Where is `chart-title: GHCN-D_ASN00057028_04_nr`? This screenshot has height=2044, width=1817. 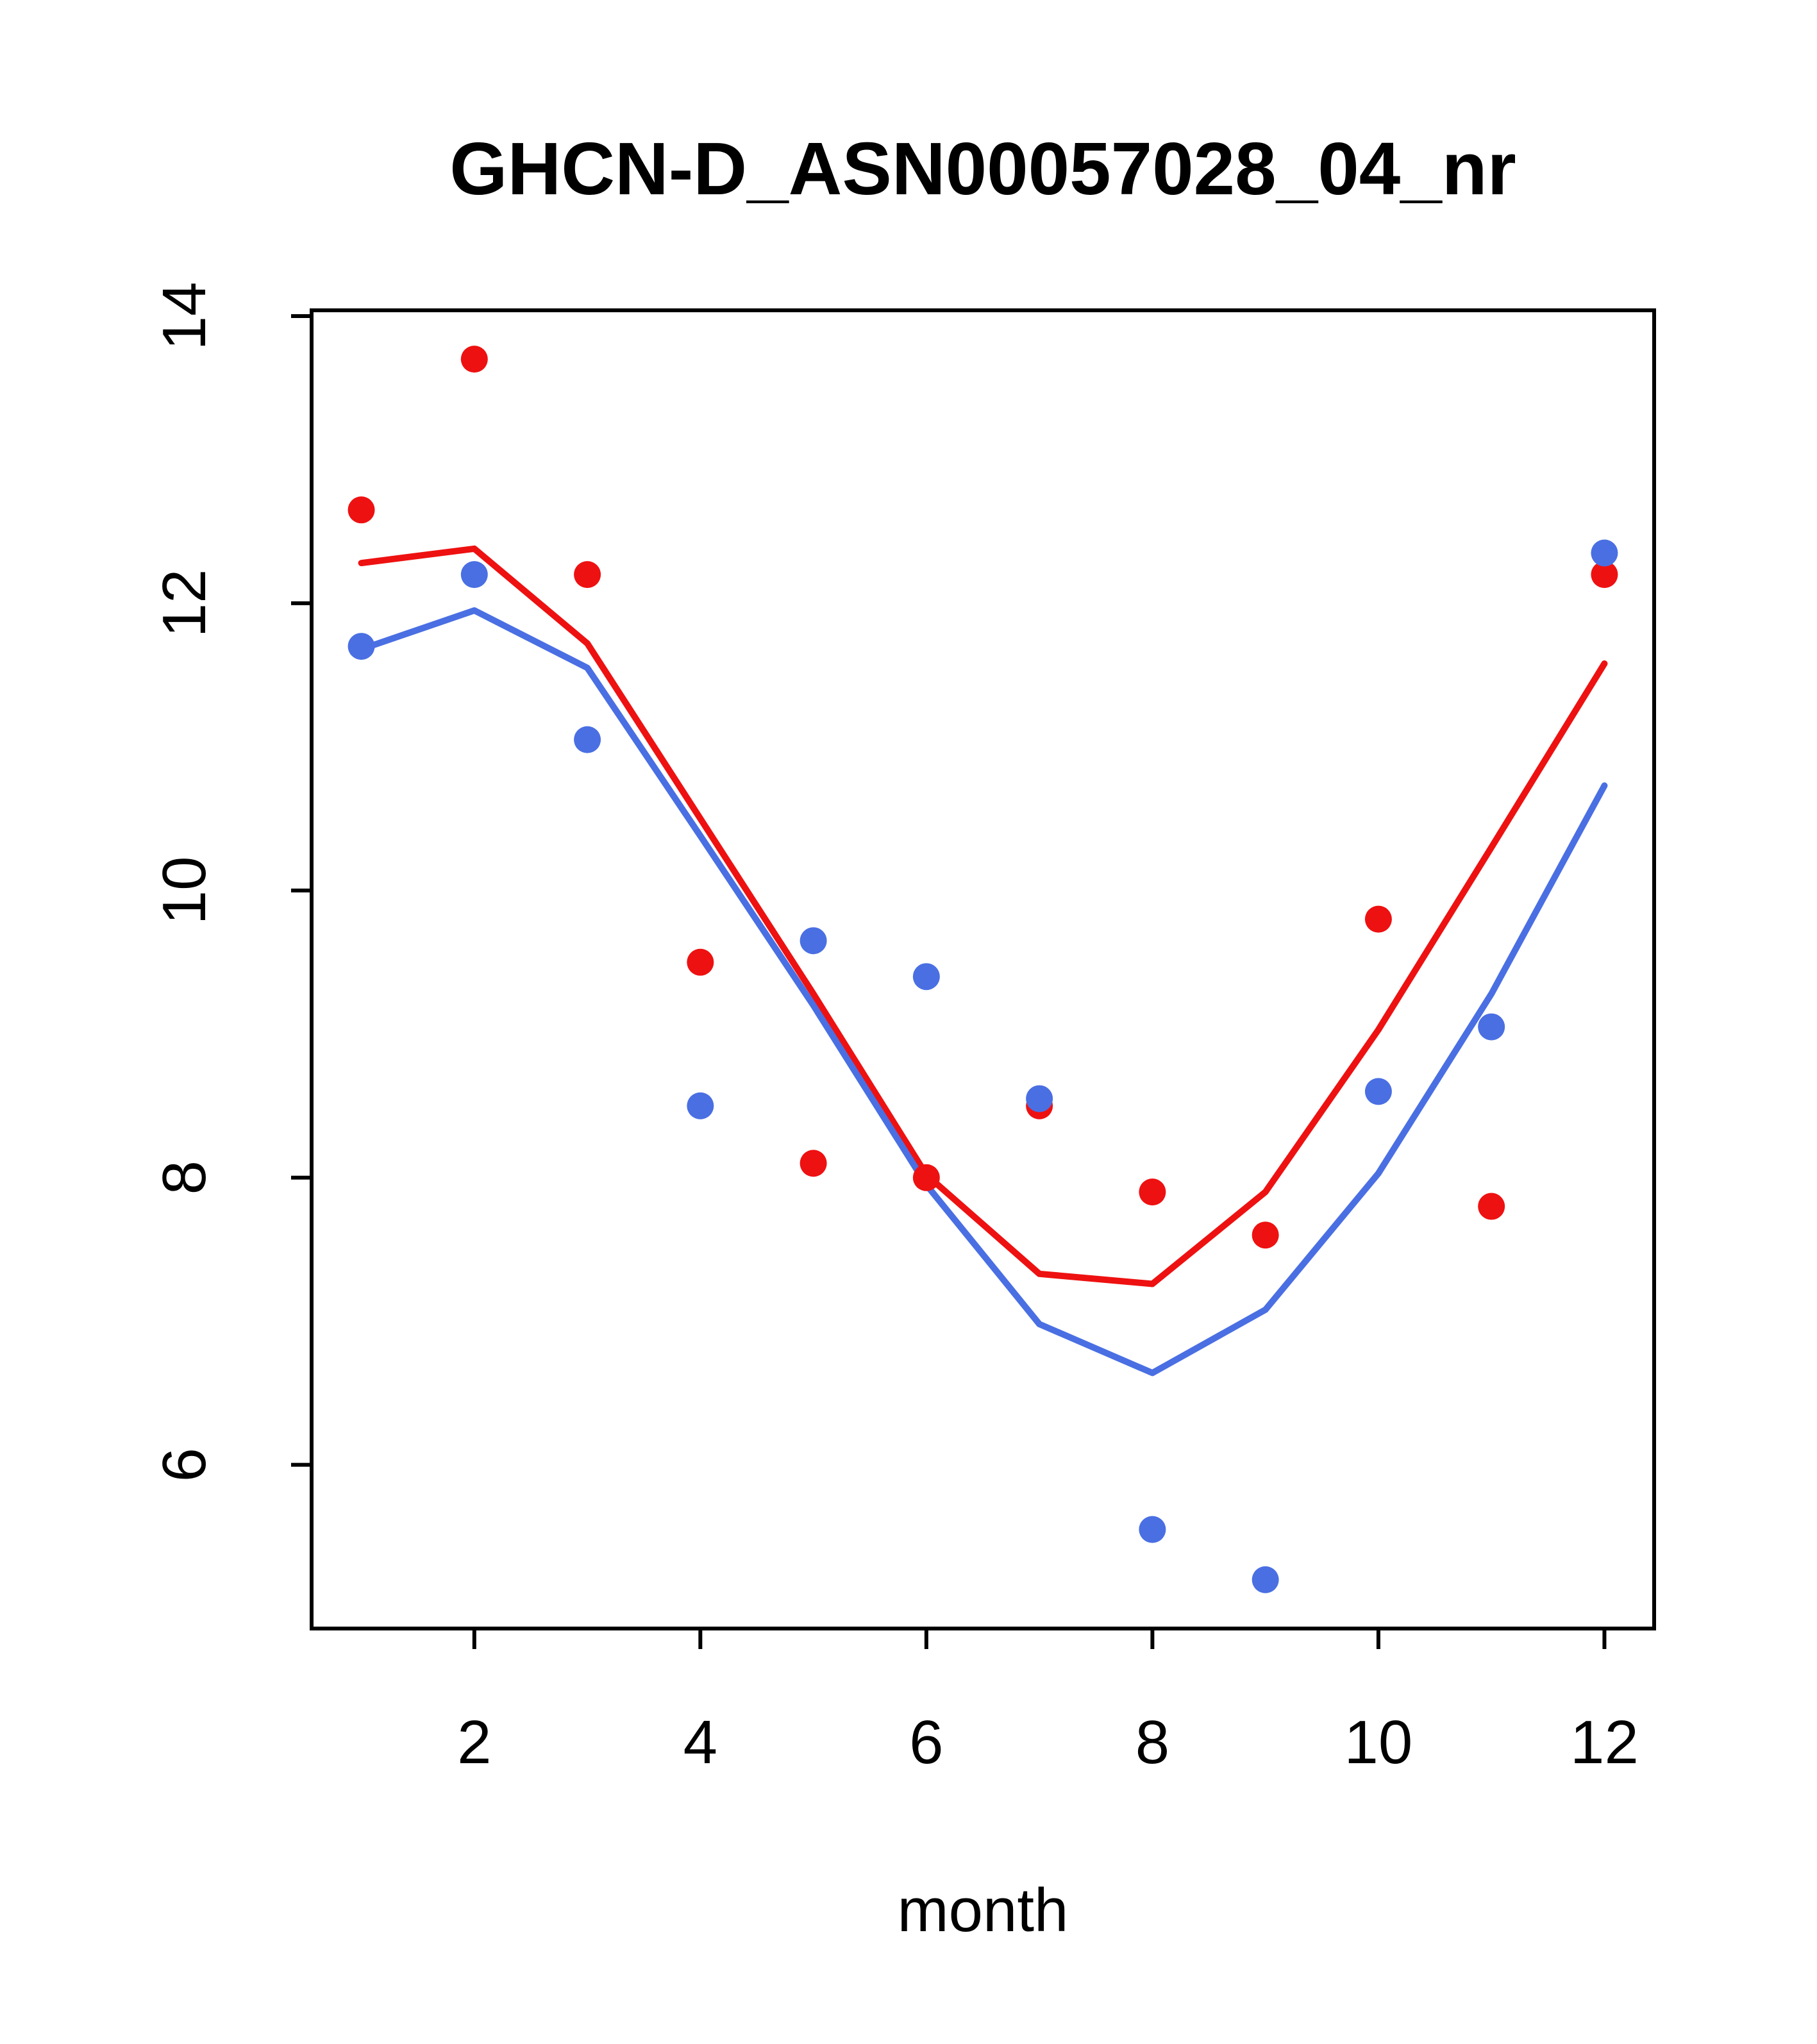 chart-title: GHCN-D_ASN00057028_04_nr is located at coordinates (982, 168).